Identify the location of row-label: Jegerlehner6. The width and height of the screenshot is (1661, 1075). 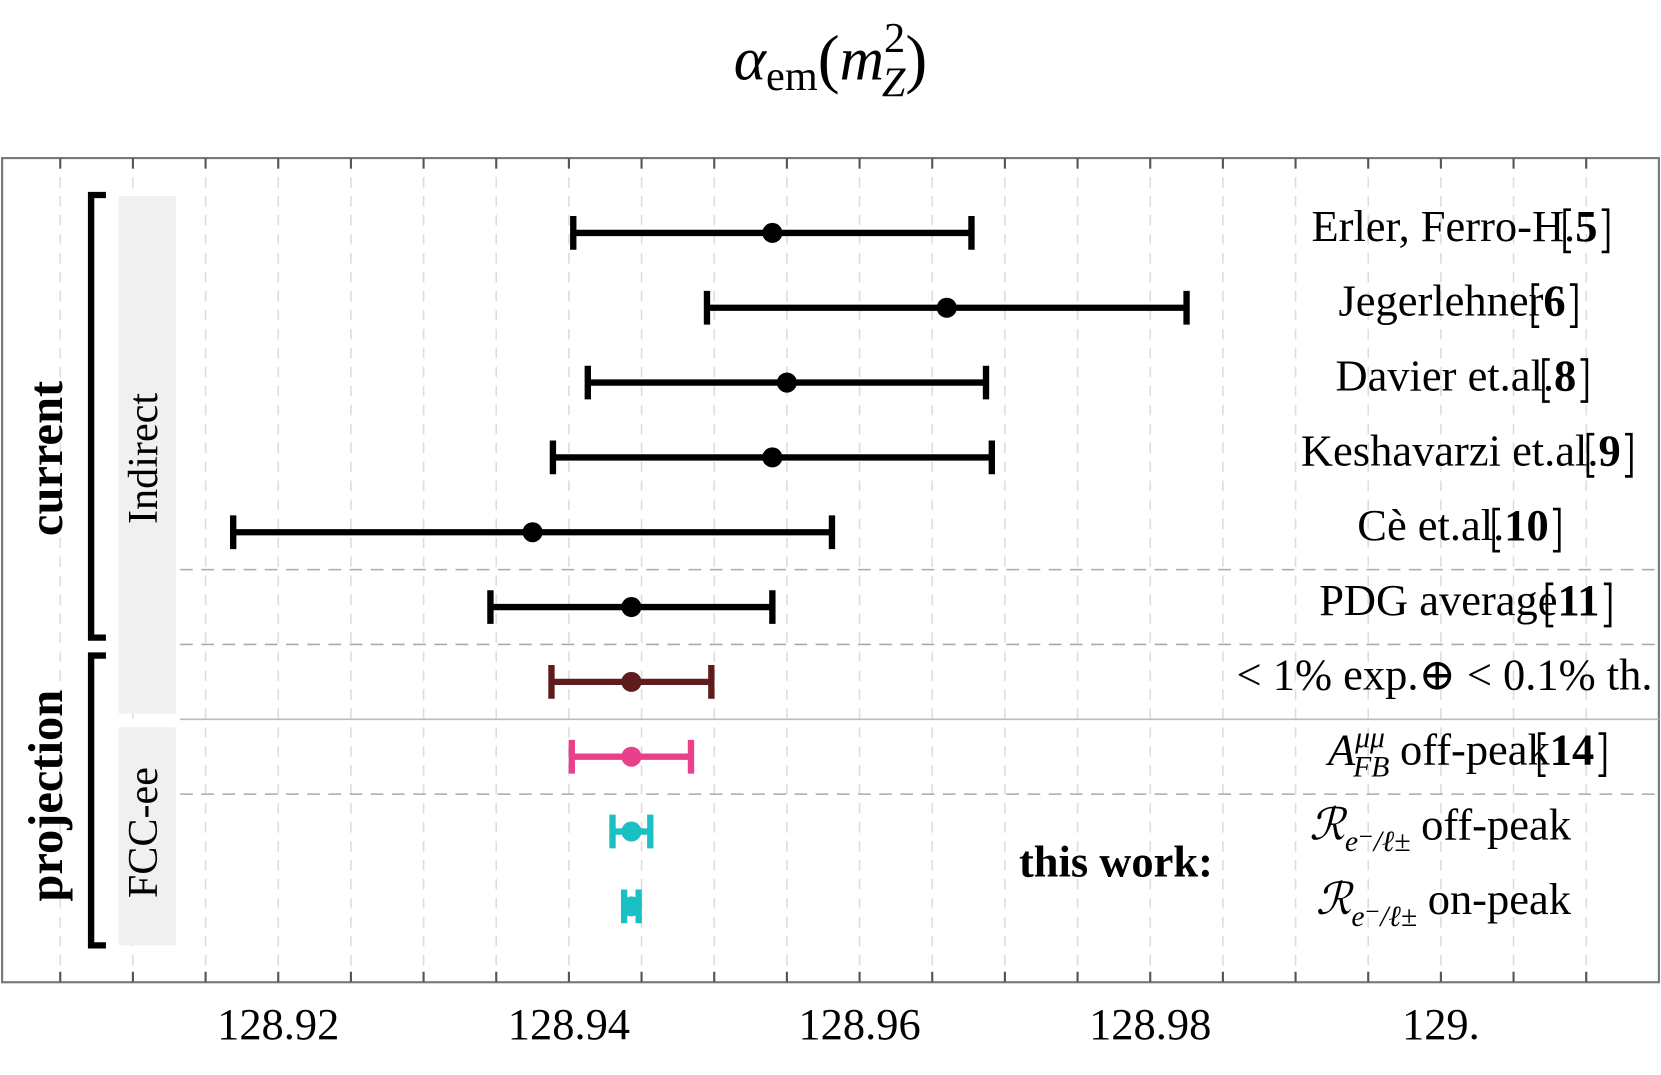
(1451, 301).